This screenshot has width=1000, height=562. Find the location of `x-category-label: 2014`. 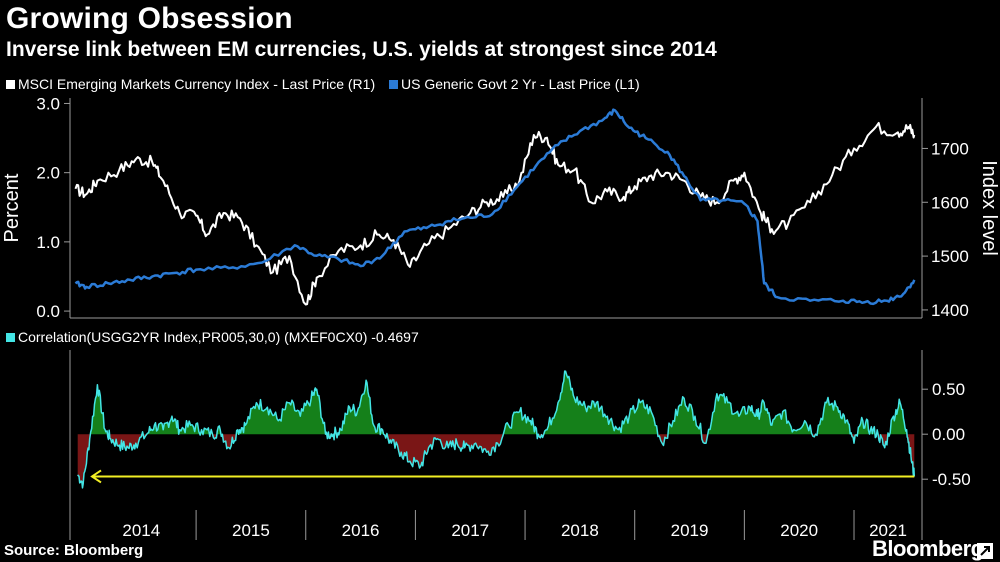

x-category-label: 2014 is located at coordinates (141, 530).